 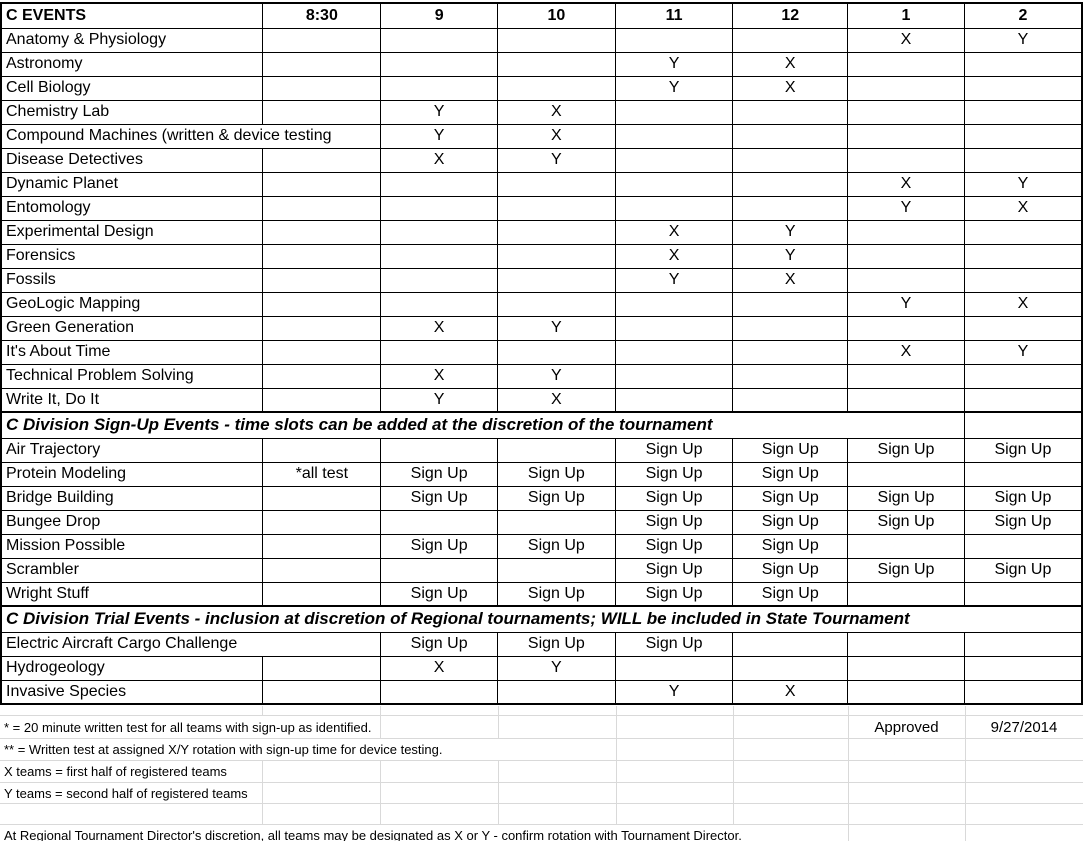 What do you see at coordinates (1023, 15) in the screenshot?
I see `time-header-cell: 2` at bounding box center [1023, 15].